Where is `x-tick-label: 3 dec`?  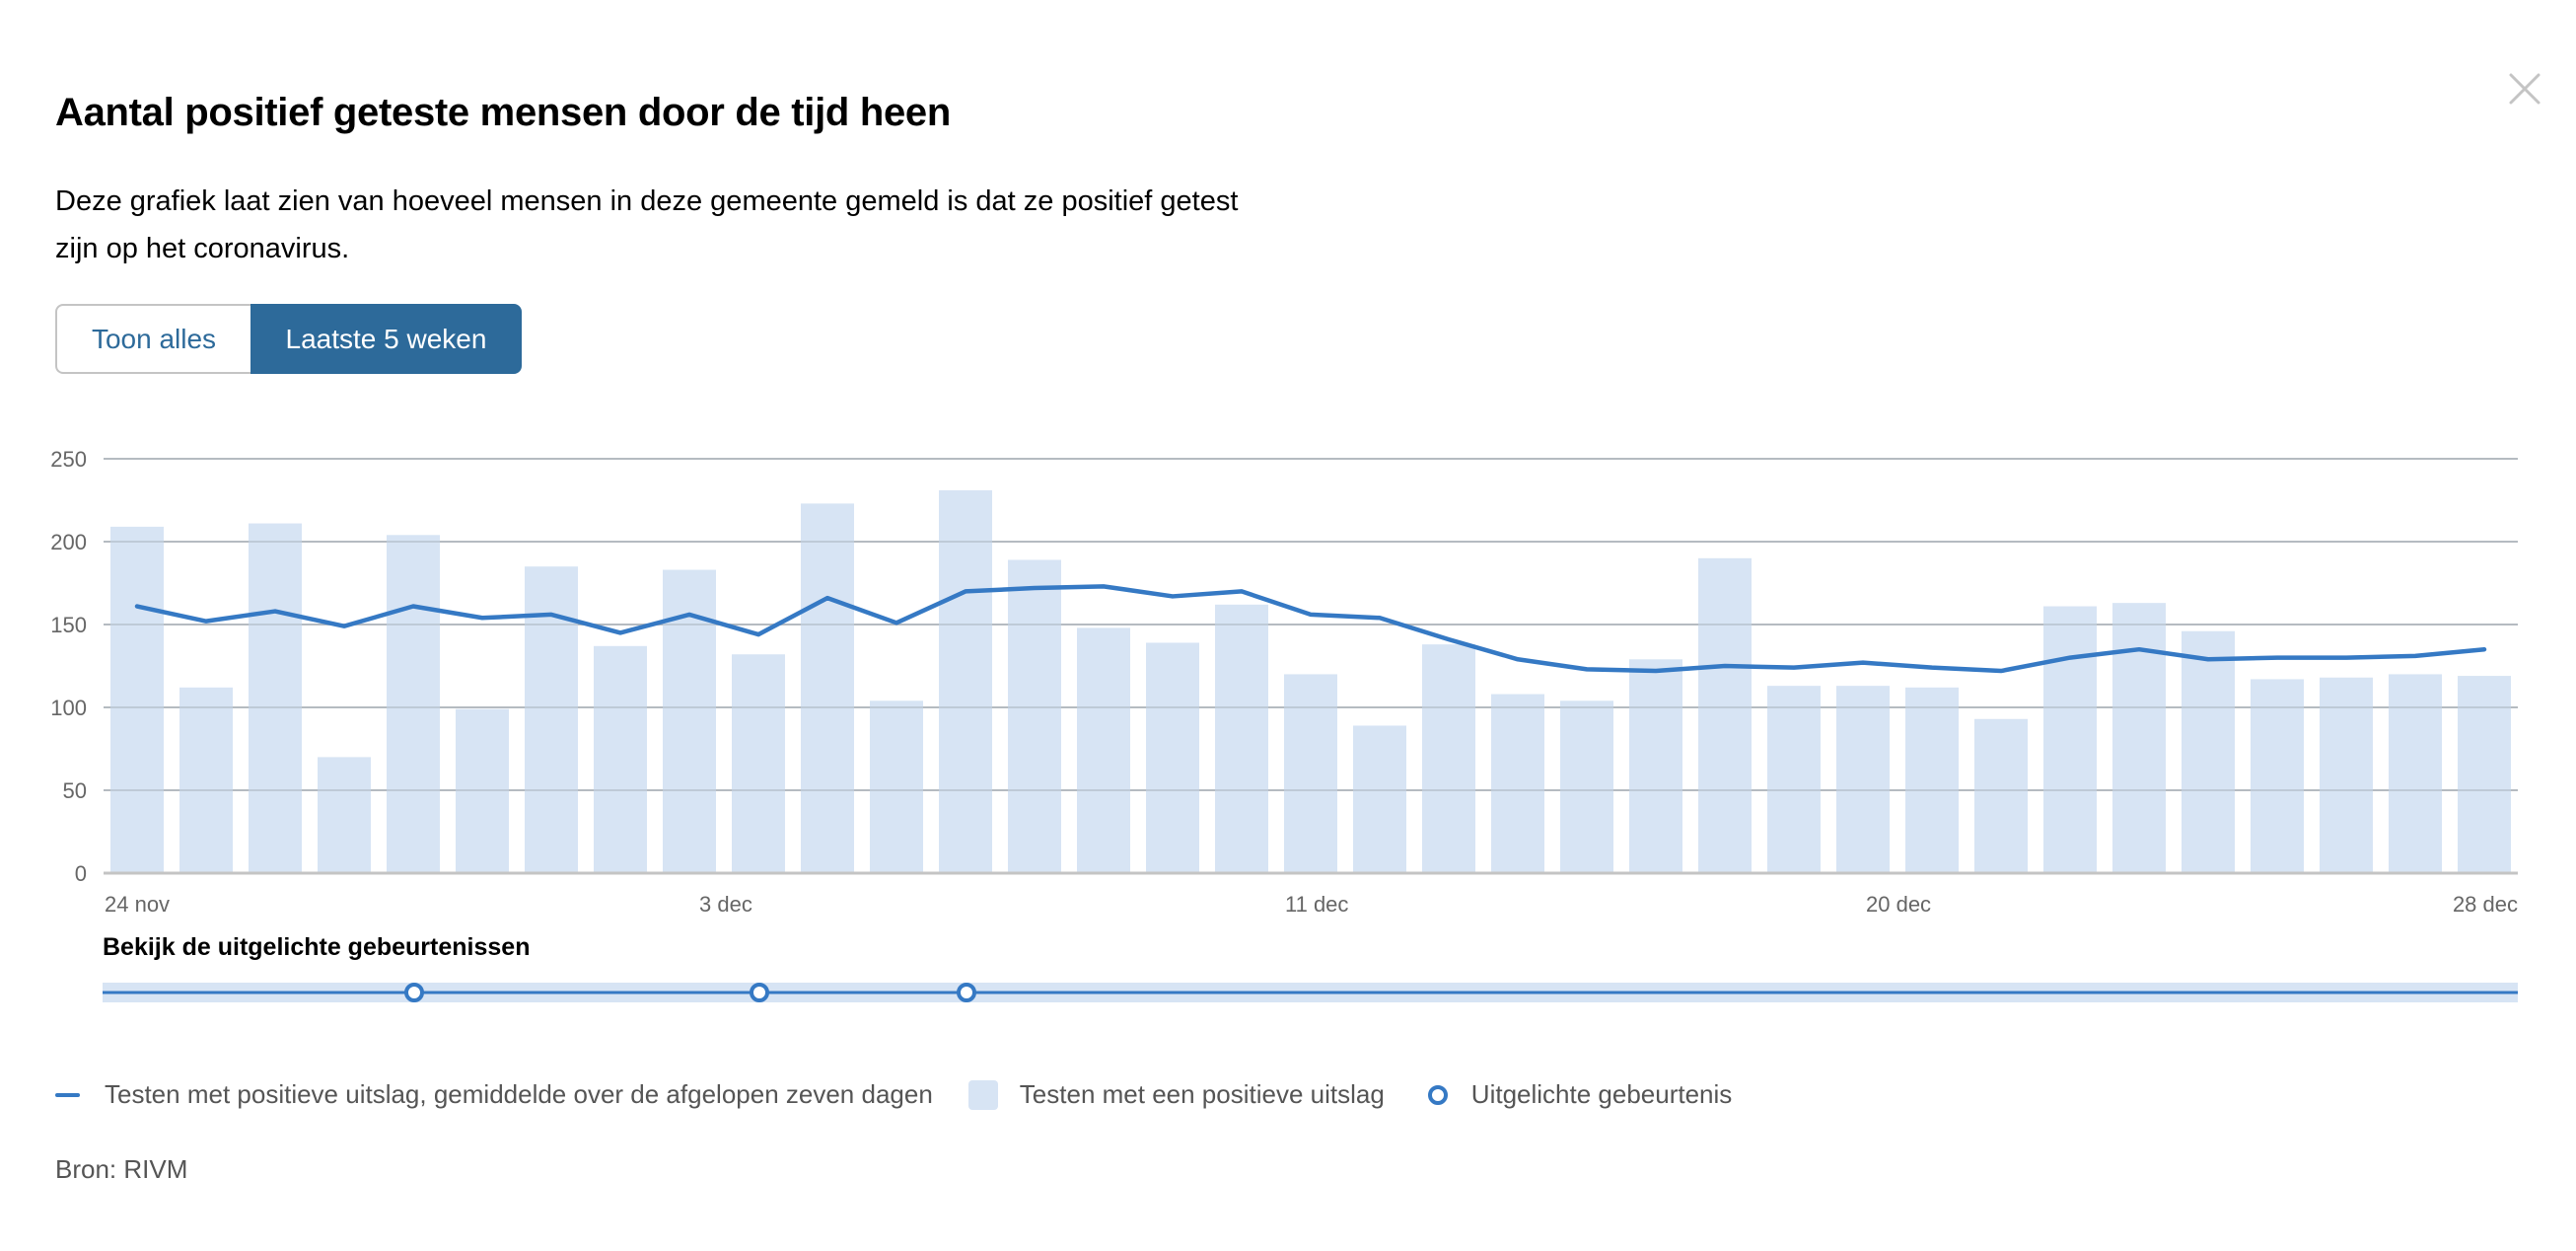 x-tick-label: 3 dec is located at coordinates (725, 904).